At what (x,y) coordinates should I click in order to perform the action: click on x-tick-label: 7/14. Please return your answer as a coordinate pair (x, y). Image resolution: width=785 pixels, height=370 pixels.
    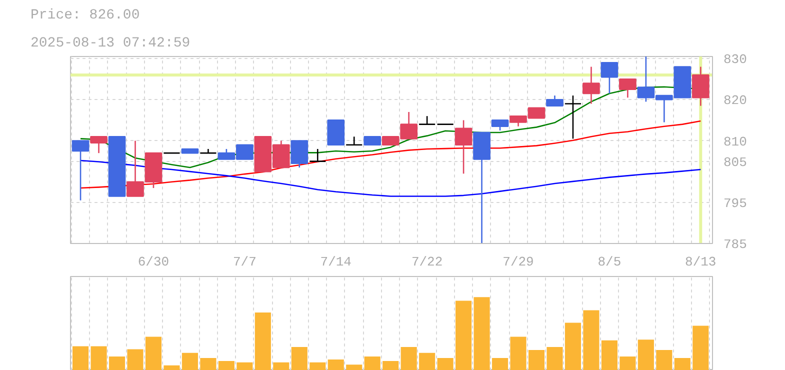
    Looking at the image, I should click on (336, 262).